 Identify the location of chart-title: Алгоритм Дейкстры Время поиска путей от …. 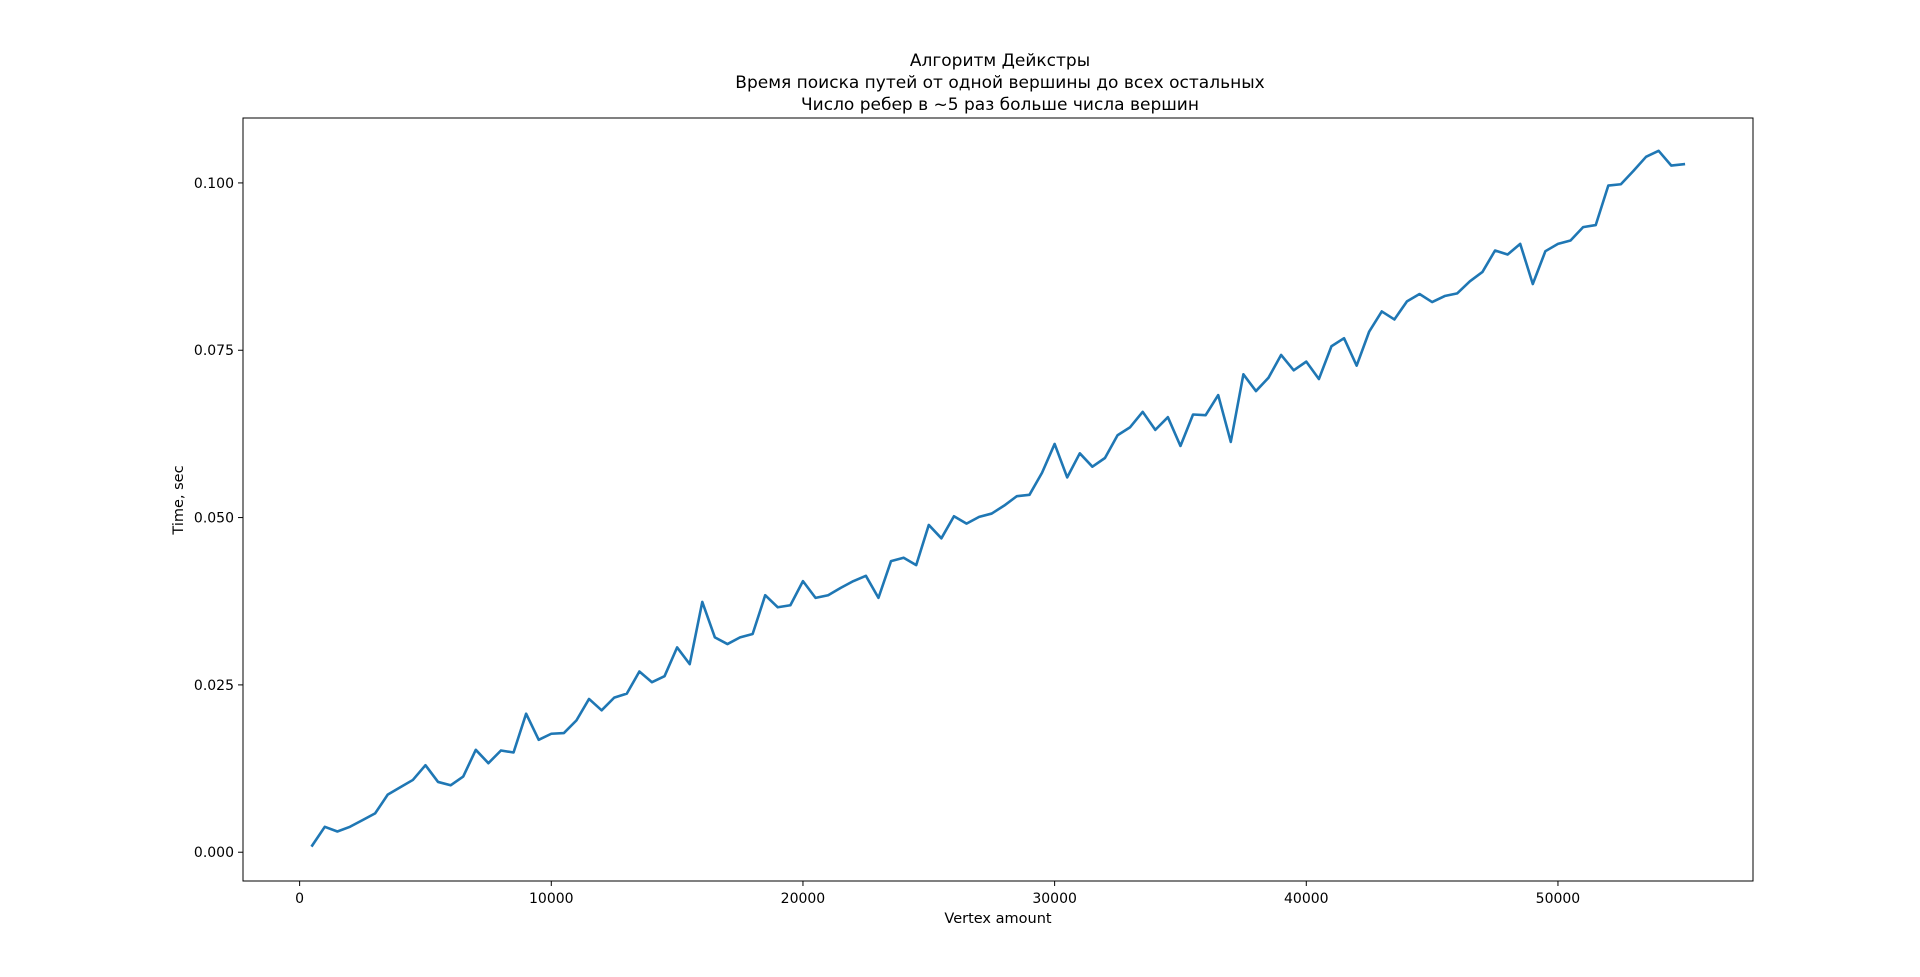
(999, 83).